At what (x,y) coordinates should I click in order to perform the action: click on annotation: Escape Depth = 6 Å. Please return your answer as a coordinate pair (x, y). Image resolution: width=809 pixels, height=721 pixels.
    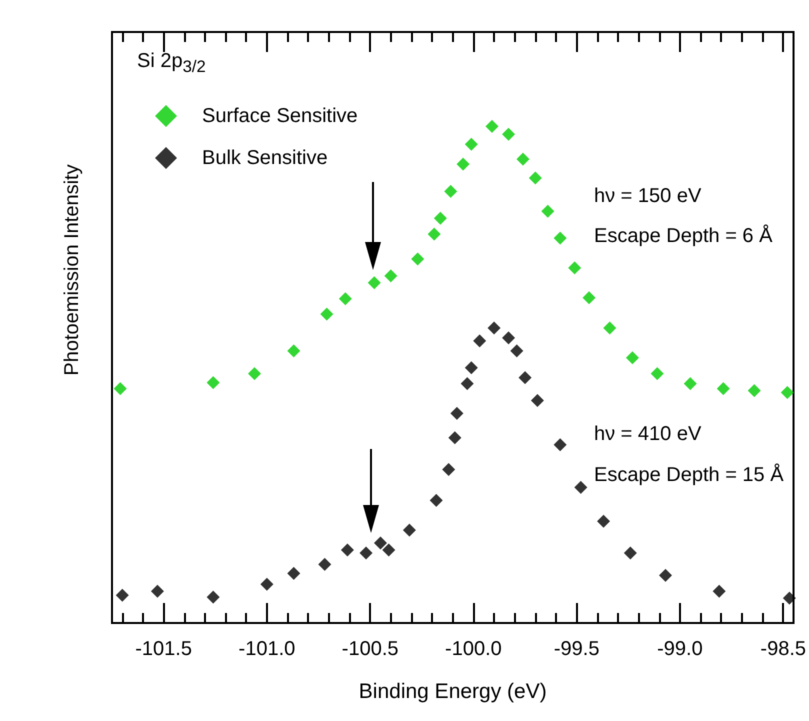
    Looking at the image, I should click on (684, 235).